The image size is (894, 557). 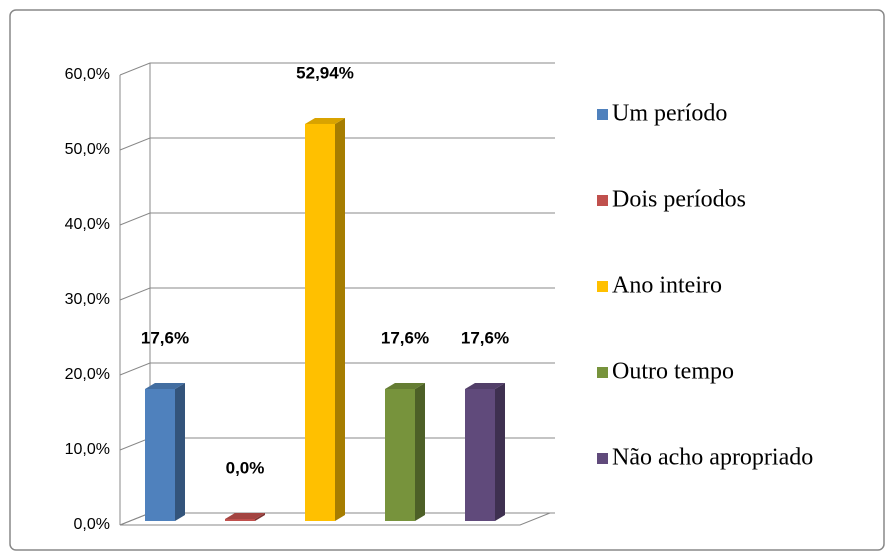 I want to click on y-tick-label: 40,0%, so click(x=87, y=224).